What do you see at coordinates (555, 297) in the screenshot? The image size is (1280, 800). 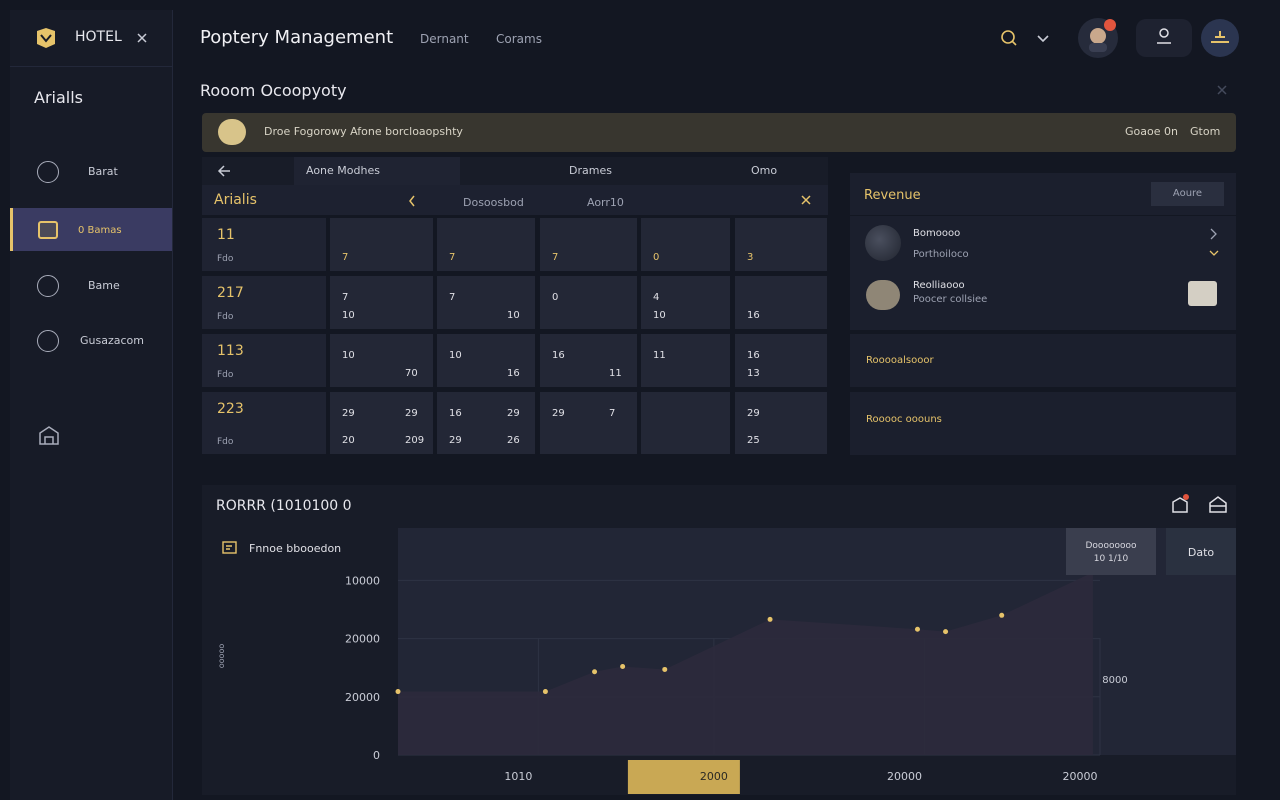 I see `cell-value: 0` at bounding box center [555, 297].